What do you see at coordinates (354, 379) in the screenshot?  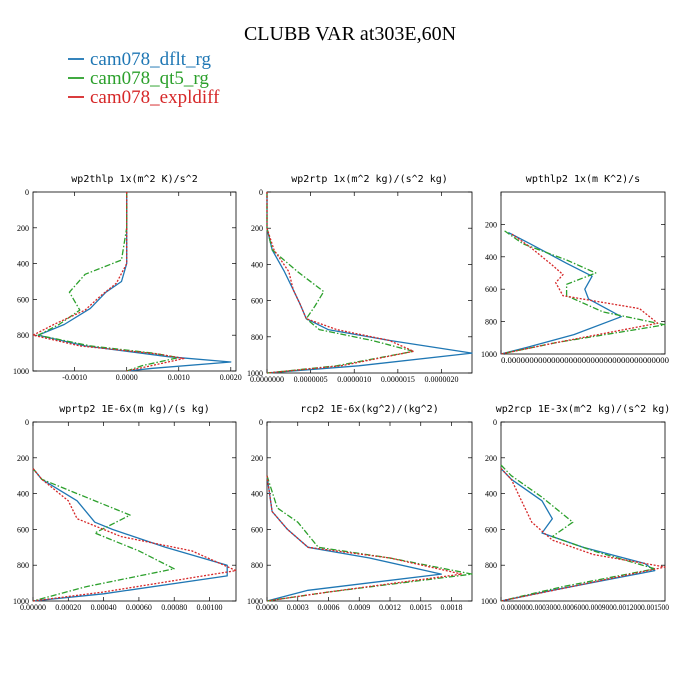 I see `x-tick-label: 0.0000010` at bounding box center [354, 379].